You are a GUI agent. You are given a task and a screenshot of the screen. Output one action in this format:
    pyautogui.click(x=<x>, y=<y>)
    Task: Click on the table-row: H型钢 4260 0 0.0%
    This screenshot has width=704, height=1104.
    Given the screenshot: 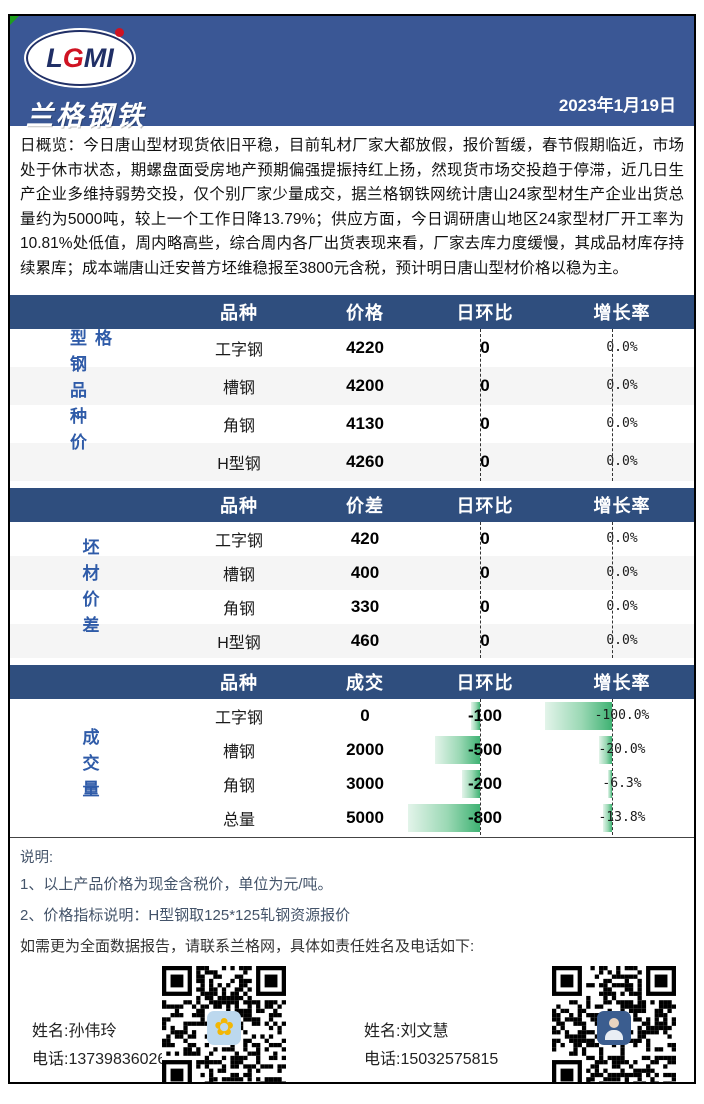 What is the action you would take?
    pyautogui.click(x=352, y=461)
    